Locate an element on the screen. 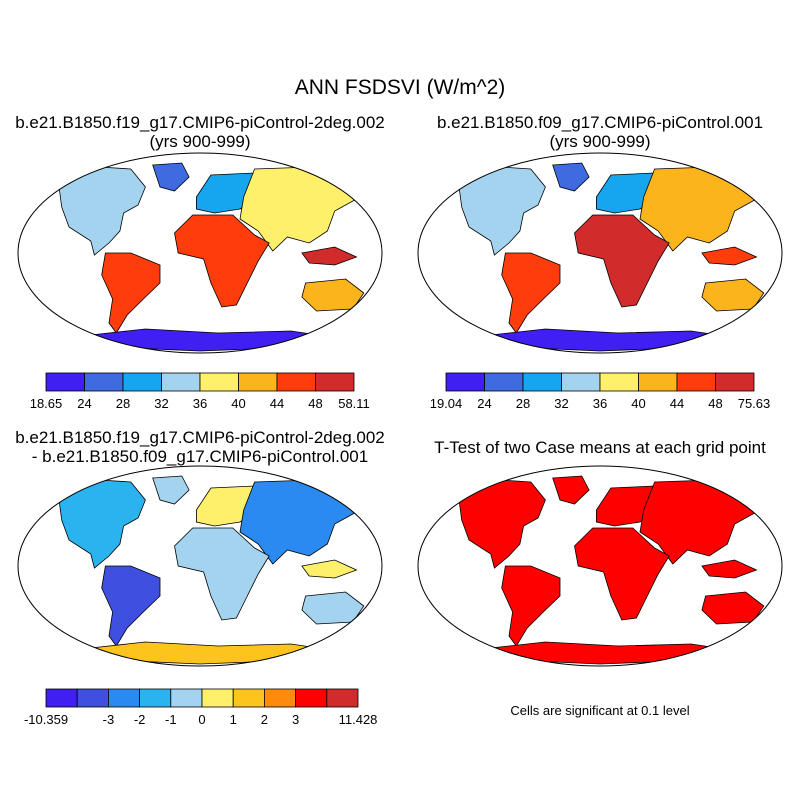 Image resolution: width=800 pixels, height=800 pixels. panel-case2-title-line1: b.e21.B1850.f09_g17.CMIP6-piControl.001 is located at coordinates (600, 122).